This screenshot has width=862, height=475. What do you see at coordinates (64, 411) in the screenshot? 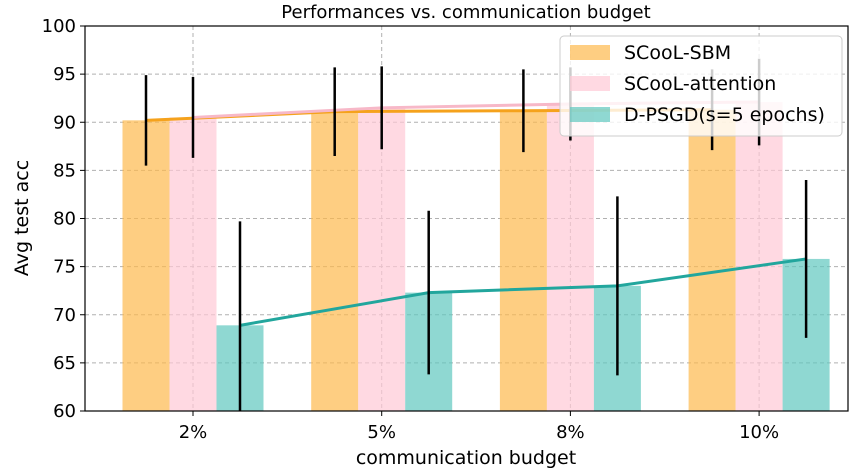
I see `y-tick-label: 60` at bounding box center [64, 411].